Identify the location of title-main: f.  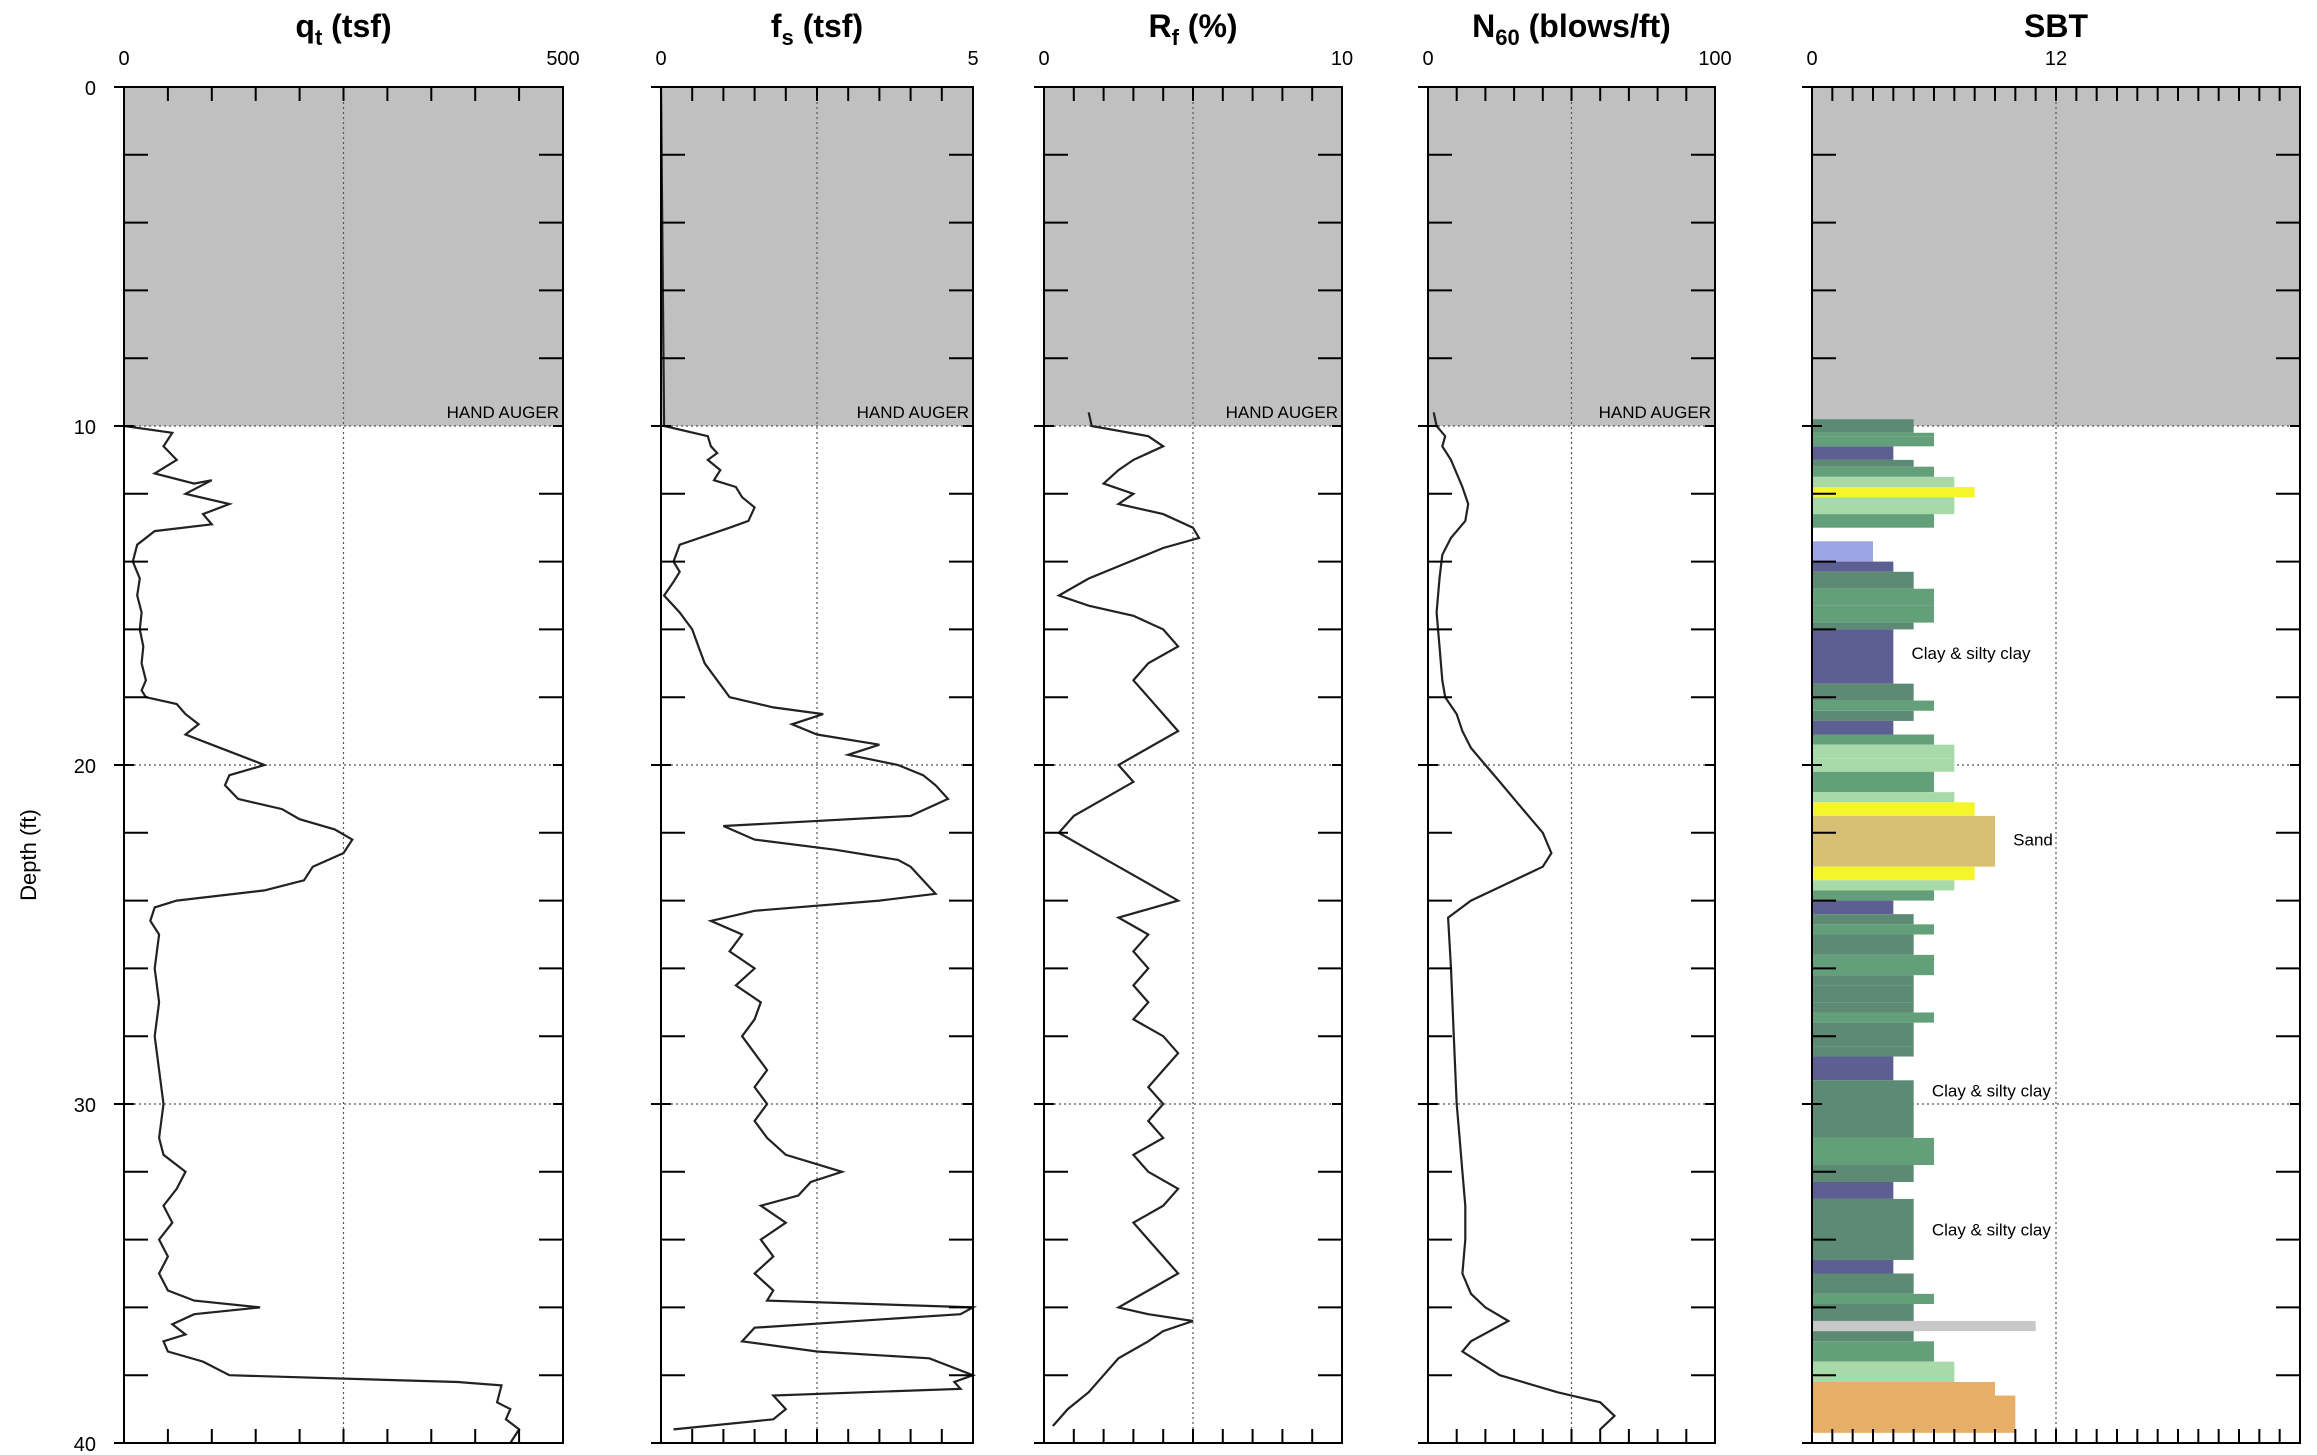
(776, 26).